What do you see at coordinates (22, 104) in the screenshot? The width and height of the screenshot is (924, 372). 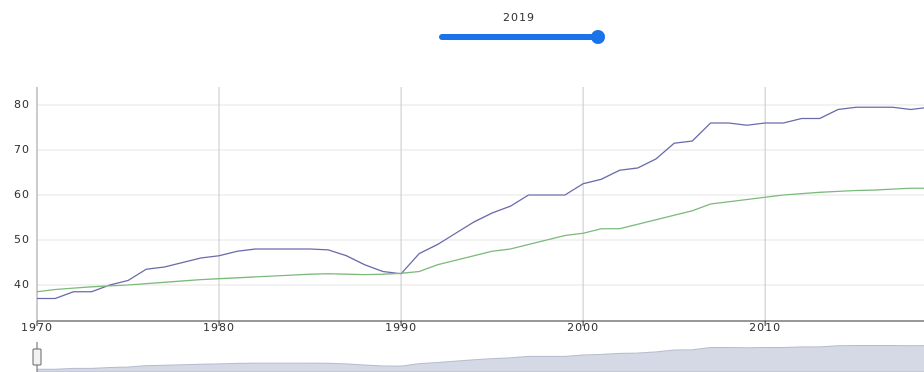 I see `y-tick-label: 80` at bounding box center [22, 104].